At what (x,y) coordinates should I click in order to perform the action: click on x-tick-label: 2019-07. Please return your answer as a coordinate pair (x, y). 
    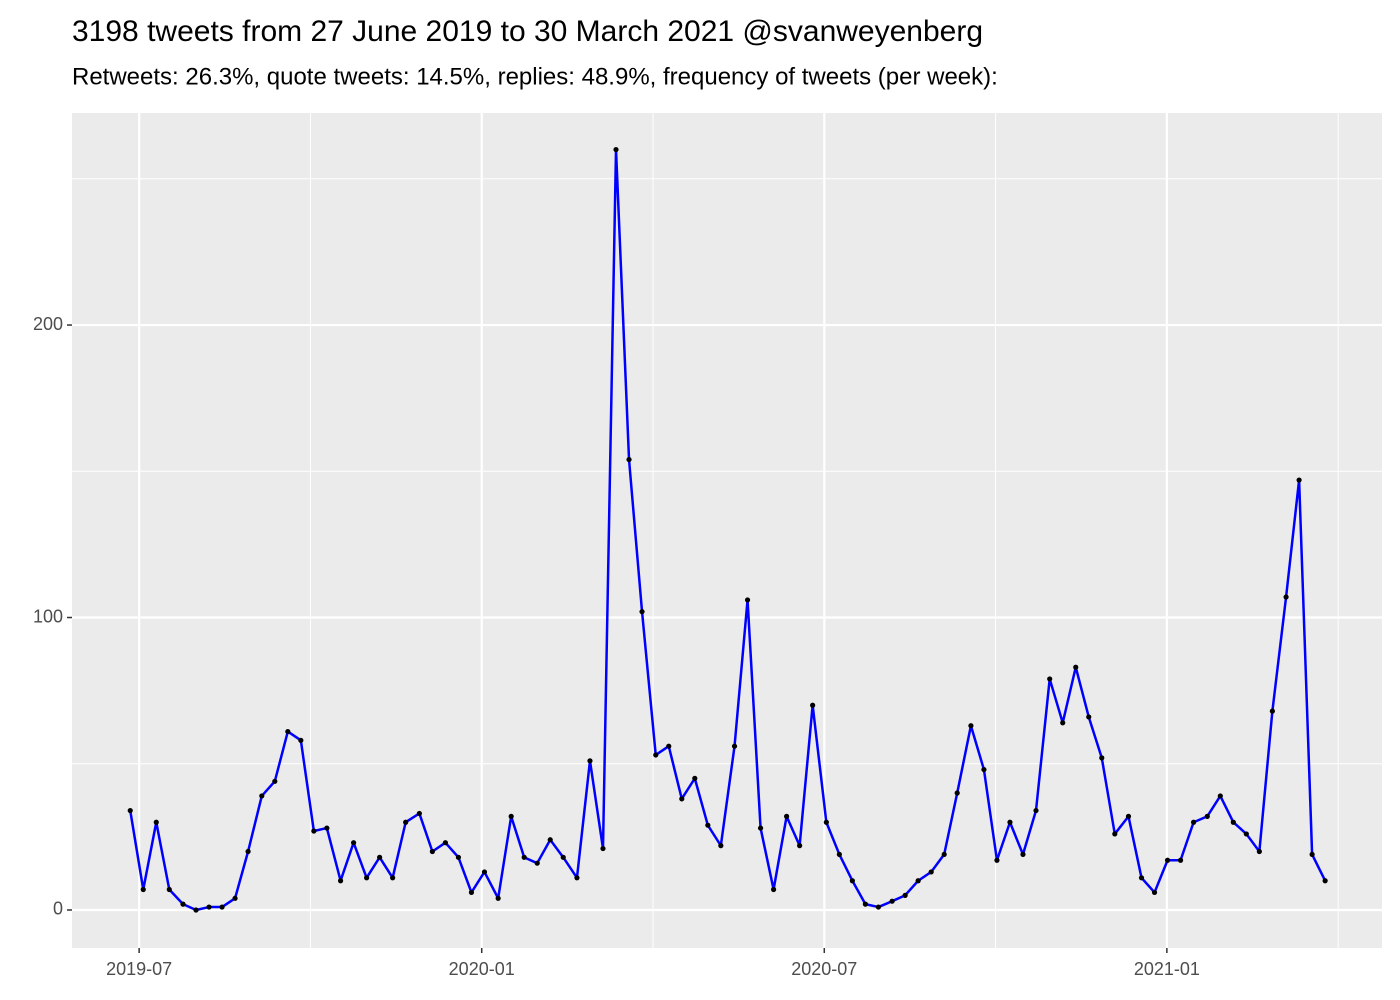
    Looking at the image, I should click on (139, 969).